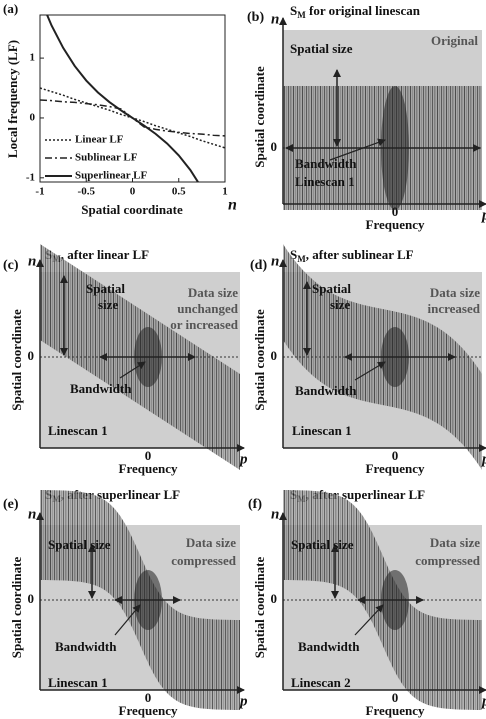 The width and height of the screenshot is (486, 719). Describe the element at coordinates (87, 192) in the screenshot. I see `x-tick-label: -0.5` at that location.